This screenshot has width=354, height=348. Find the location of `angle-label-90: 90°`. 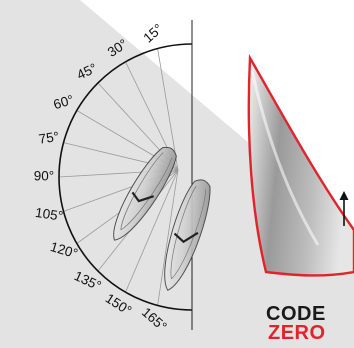

angle-label-90: 90° is located at coordinates (44, 176).